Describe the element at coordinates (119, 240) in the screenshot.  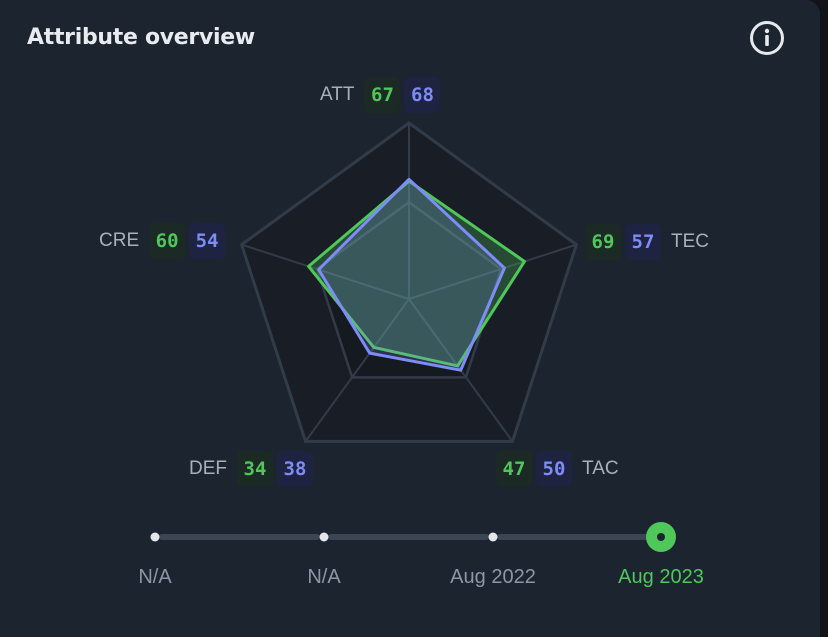
I see `axis-name: CRE` at that location.